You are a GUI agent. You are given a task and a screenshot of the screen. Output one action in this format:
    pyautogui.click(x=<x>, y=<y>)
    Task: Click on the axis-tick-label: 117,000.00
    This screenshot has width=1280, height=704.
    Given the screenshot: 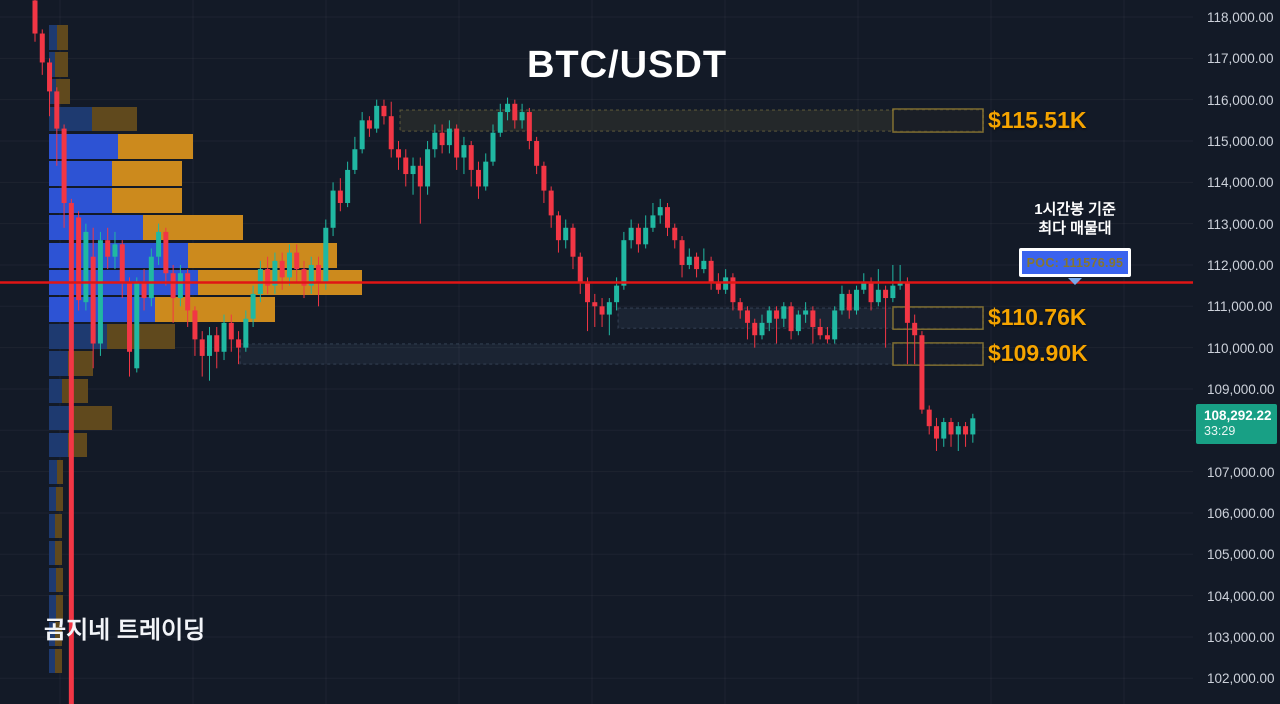 What is the action you would take?
    pyautogui.click(x=1240, y=59)
    